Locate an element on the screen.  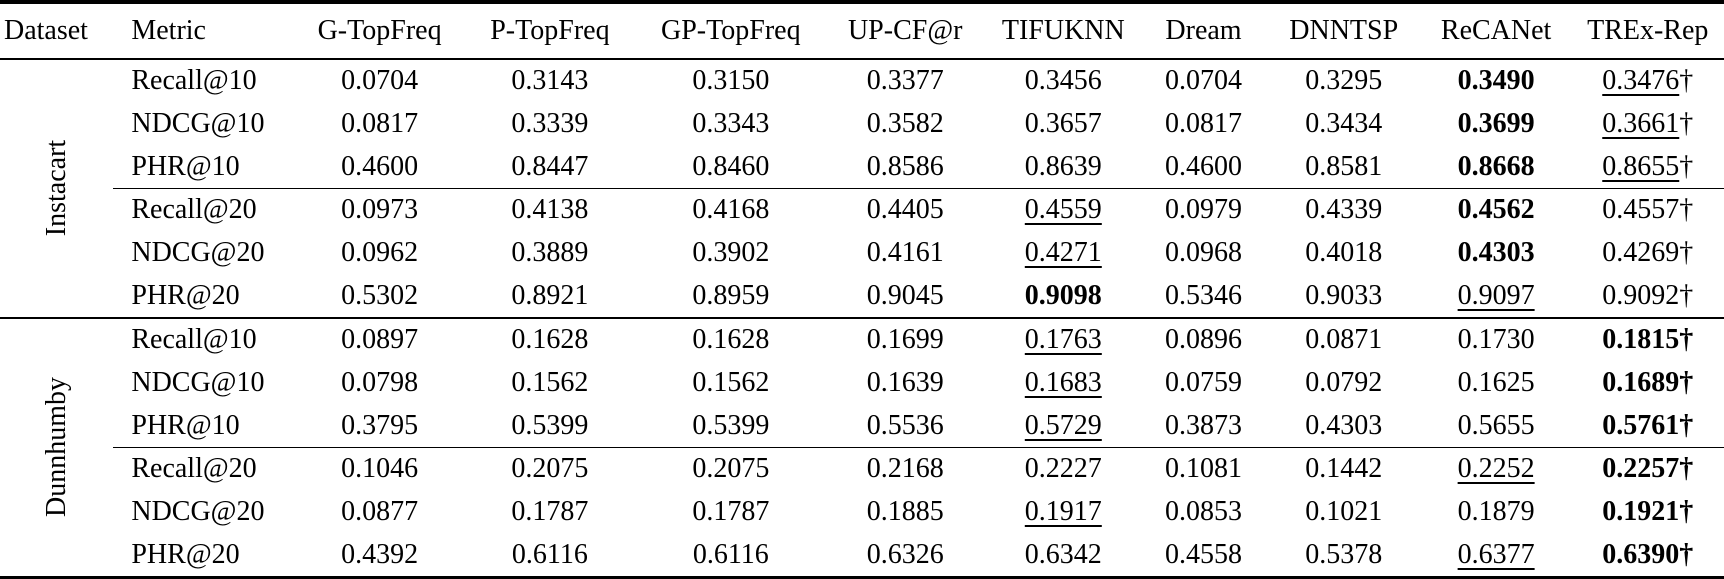
value-cell: 0.3873 is located at coordinates (1203, 425).